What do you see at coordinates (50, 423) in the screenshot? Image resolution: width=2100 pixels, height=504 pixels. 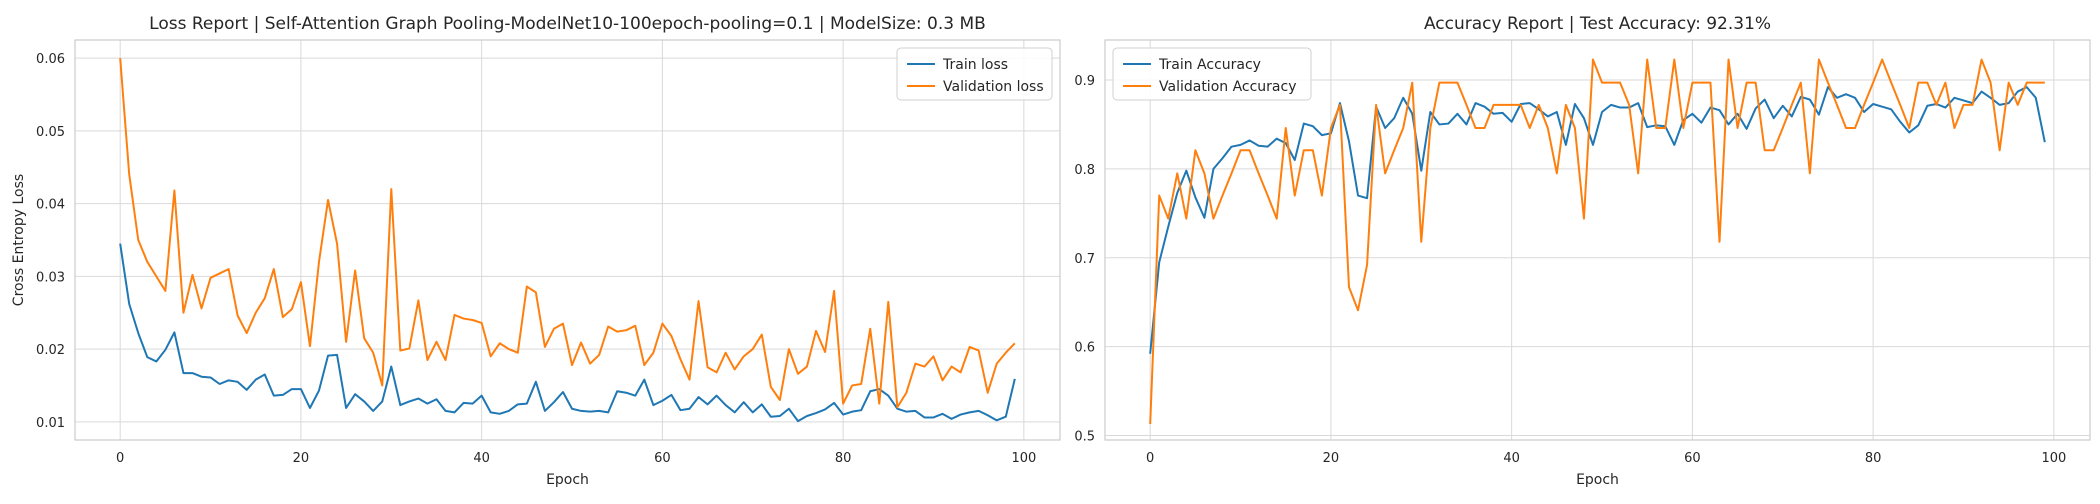 I see `y-tick-label: 0.01` at bounding box center [50, 423].